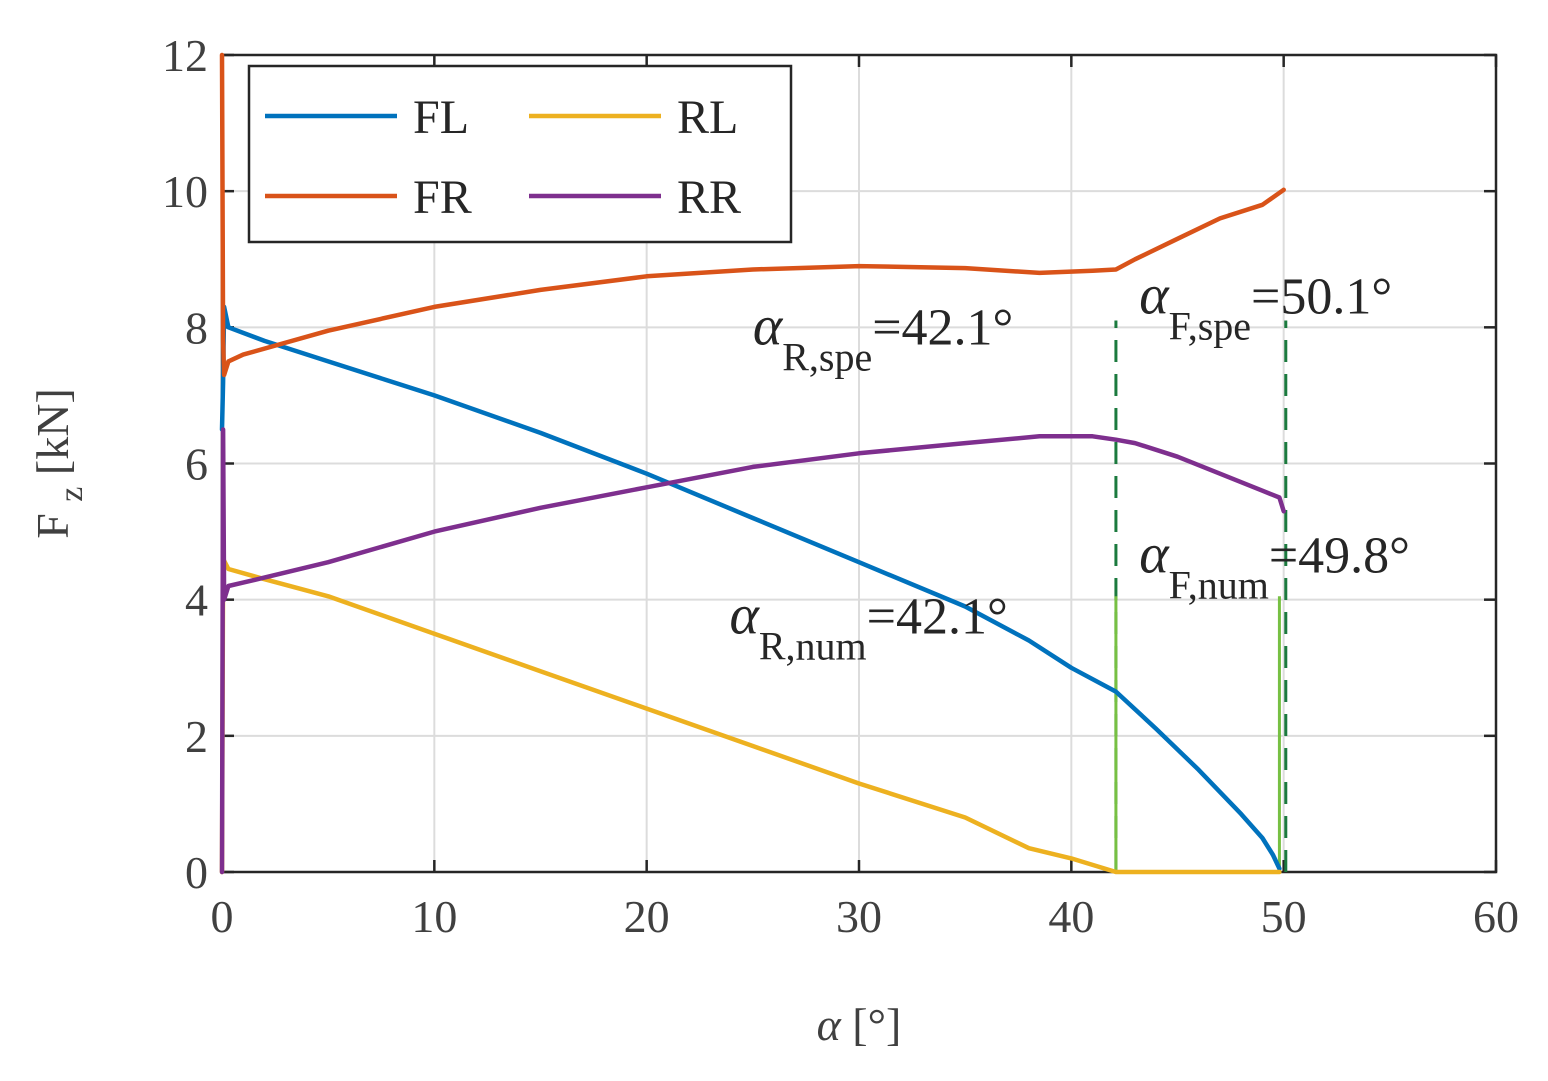 The height and width of the screenshot is (1081, 1548). What do you see at coordinates (707, 117) in the screenshot?
I see `legend-label-rl: RL` at bounding box center [707, 117].